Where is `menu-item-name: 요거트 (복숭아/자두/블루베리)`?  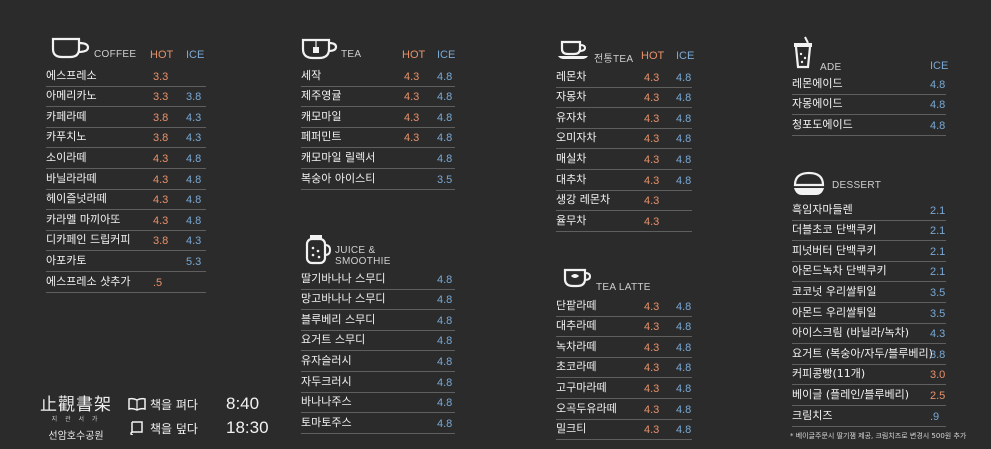 menu-item-name: 요거트 (복숭아/자두/블루베리) is located at coordinates (862, 353).